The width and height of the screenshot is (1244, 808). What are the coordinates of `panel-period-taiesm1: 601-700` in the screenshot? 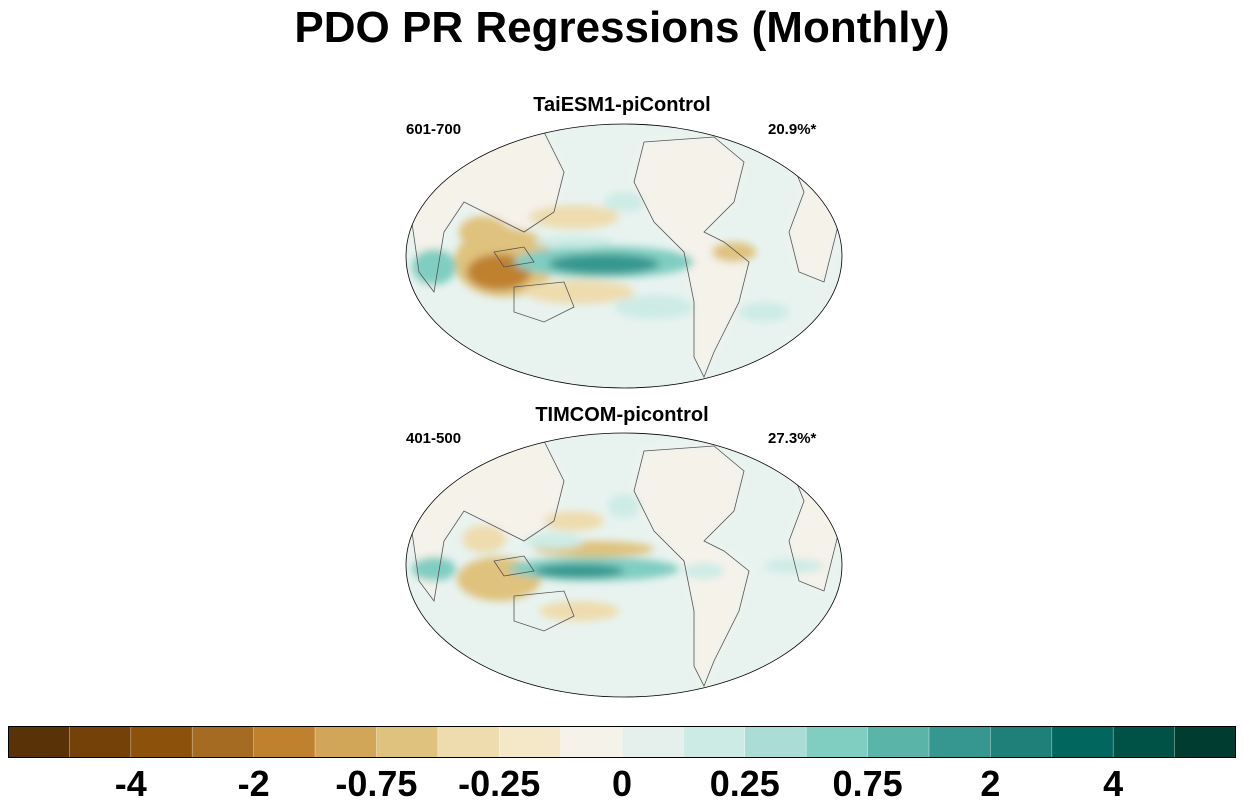 It's located at (434, 129).